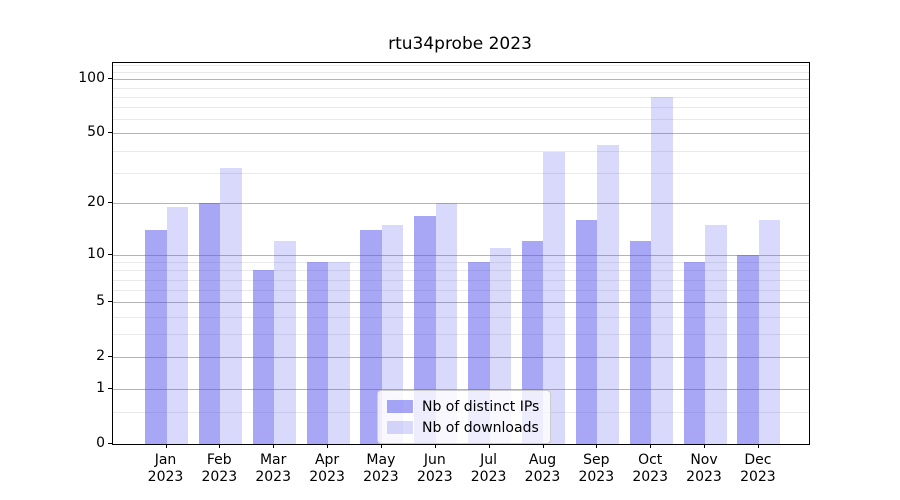 Image resolution: width=900 pixels, height=500 pixels. I want to click on legend-label-downloads: Nb of downloads, so click(480, 427).